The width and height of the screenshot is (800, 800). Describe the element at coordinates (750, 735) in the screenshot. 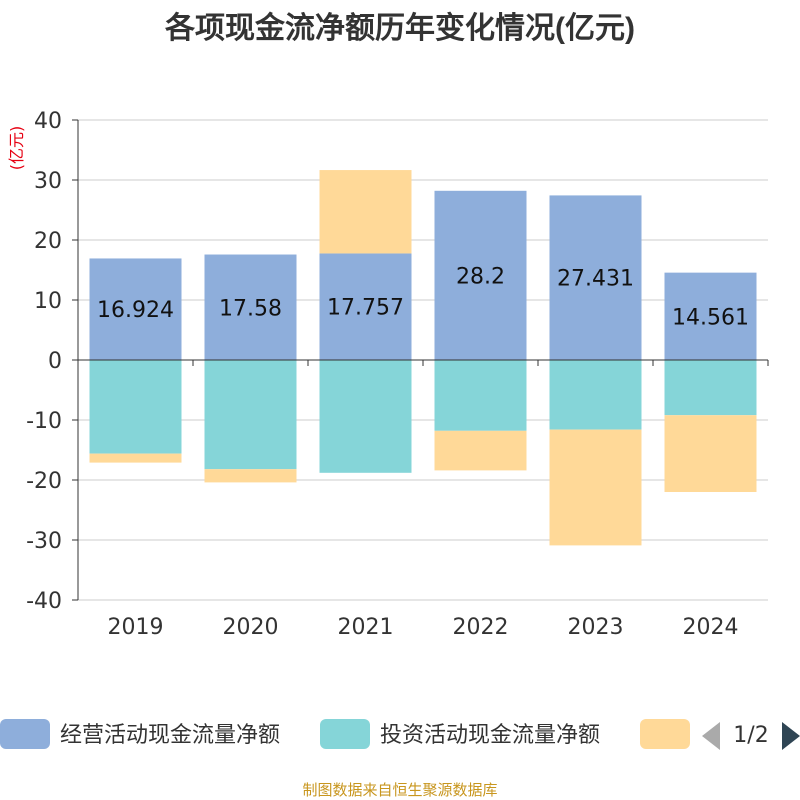

I see `legend-page-indicator: 1/2` at that location.